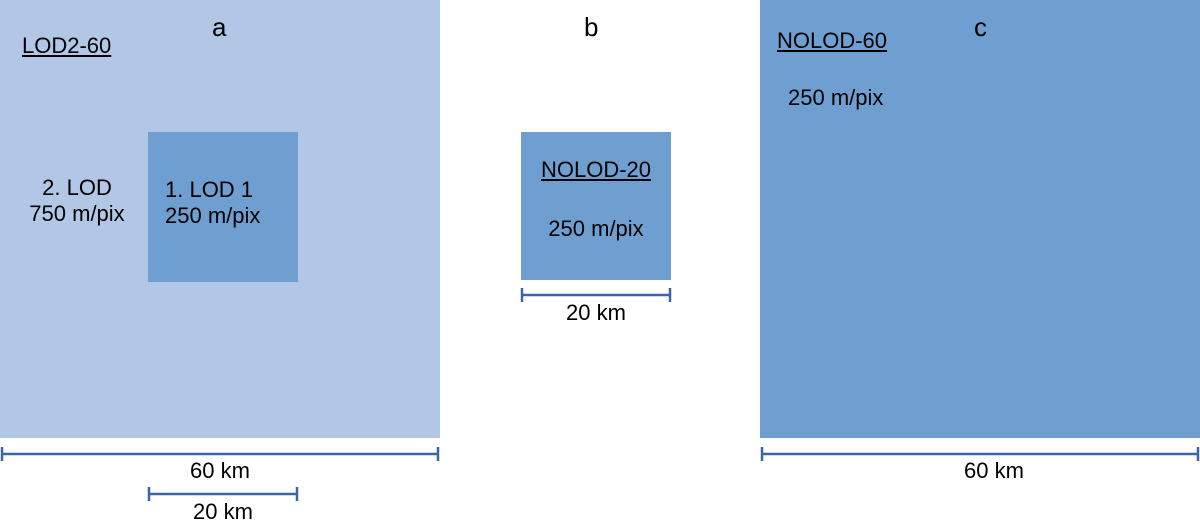 The width and height of the screenshot is (1200, 525). Describe the element at coordinates (596, 206) in the screenshot. I see `panel-b-region` at that location.